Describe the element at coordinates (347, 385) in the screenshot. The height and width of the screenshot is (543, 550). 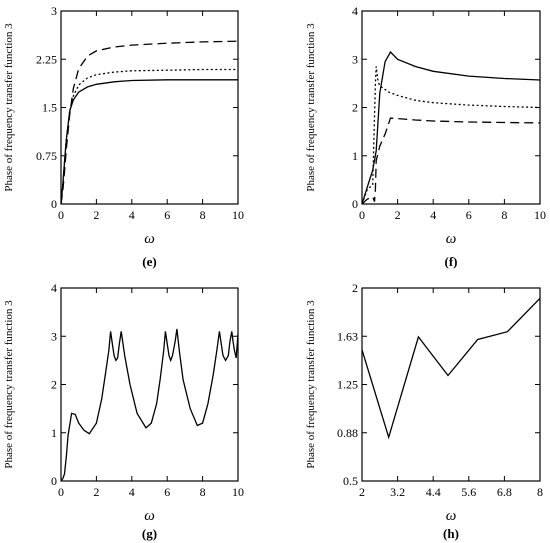
I see `y-tick-label: 1.25` at that location.